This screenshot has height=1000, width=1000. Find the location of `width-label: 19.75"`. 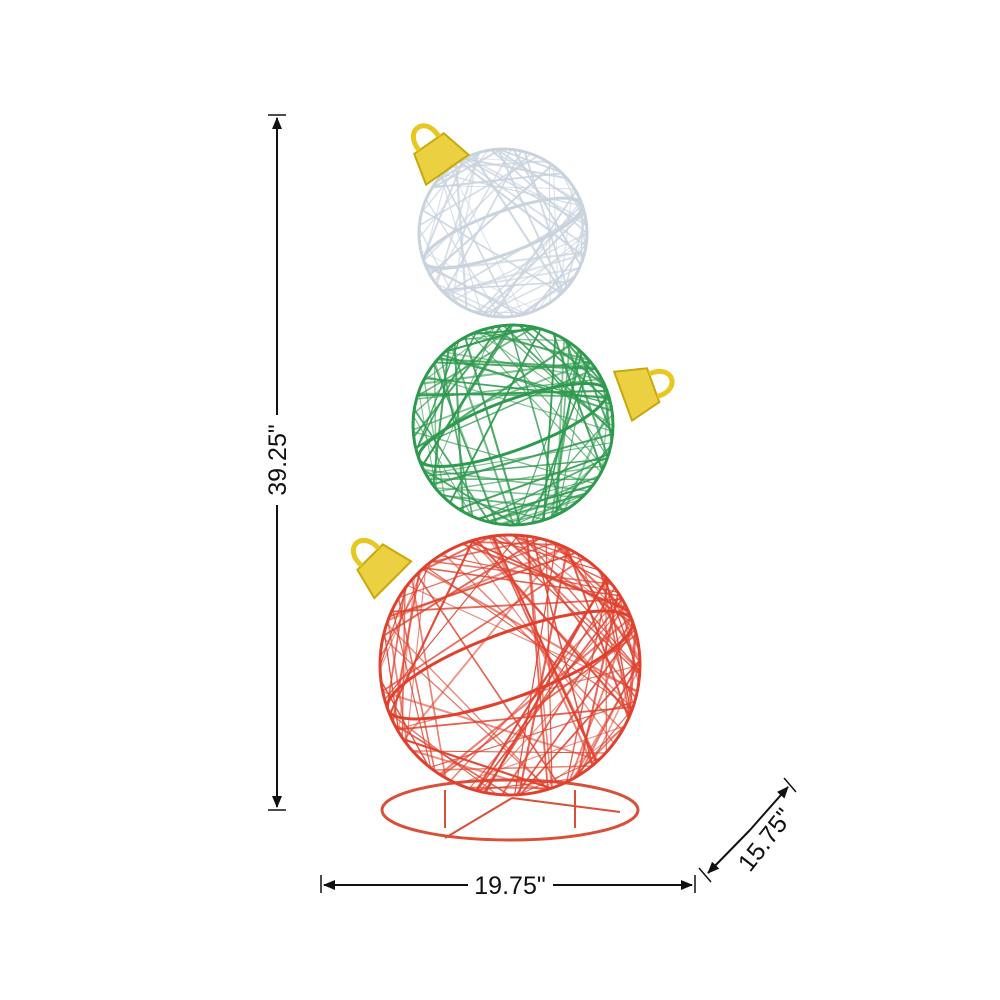

width-label: 19.75" is located at coordinates (509, 886).